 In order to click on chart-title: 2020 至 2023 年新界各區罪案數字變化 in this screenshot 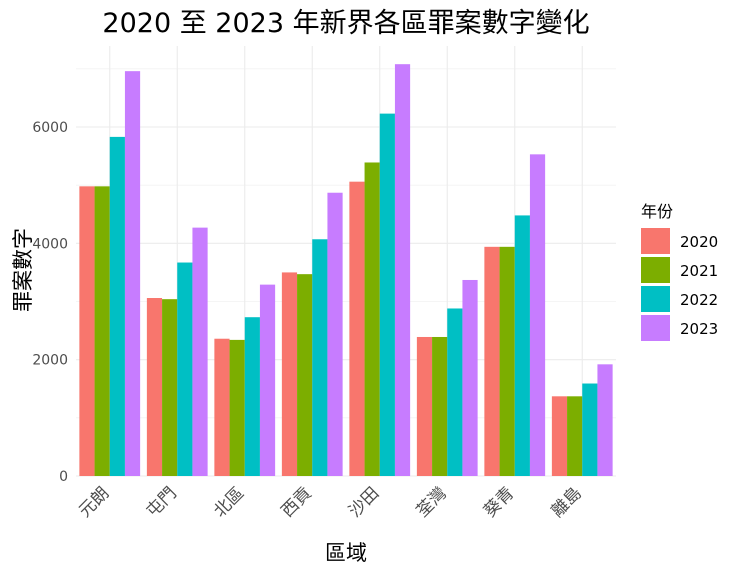, I will do `click(345, 23)`.